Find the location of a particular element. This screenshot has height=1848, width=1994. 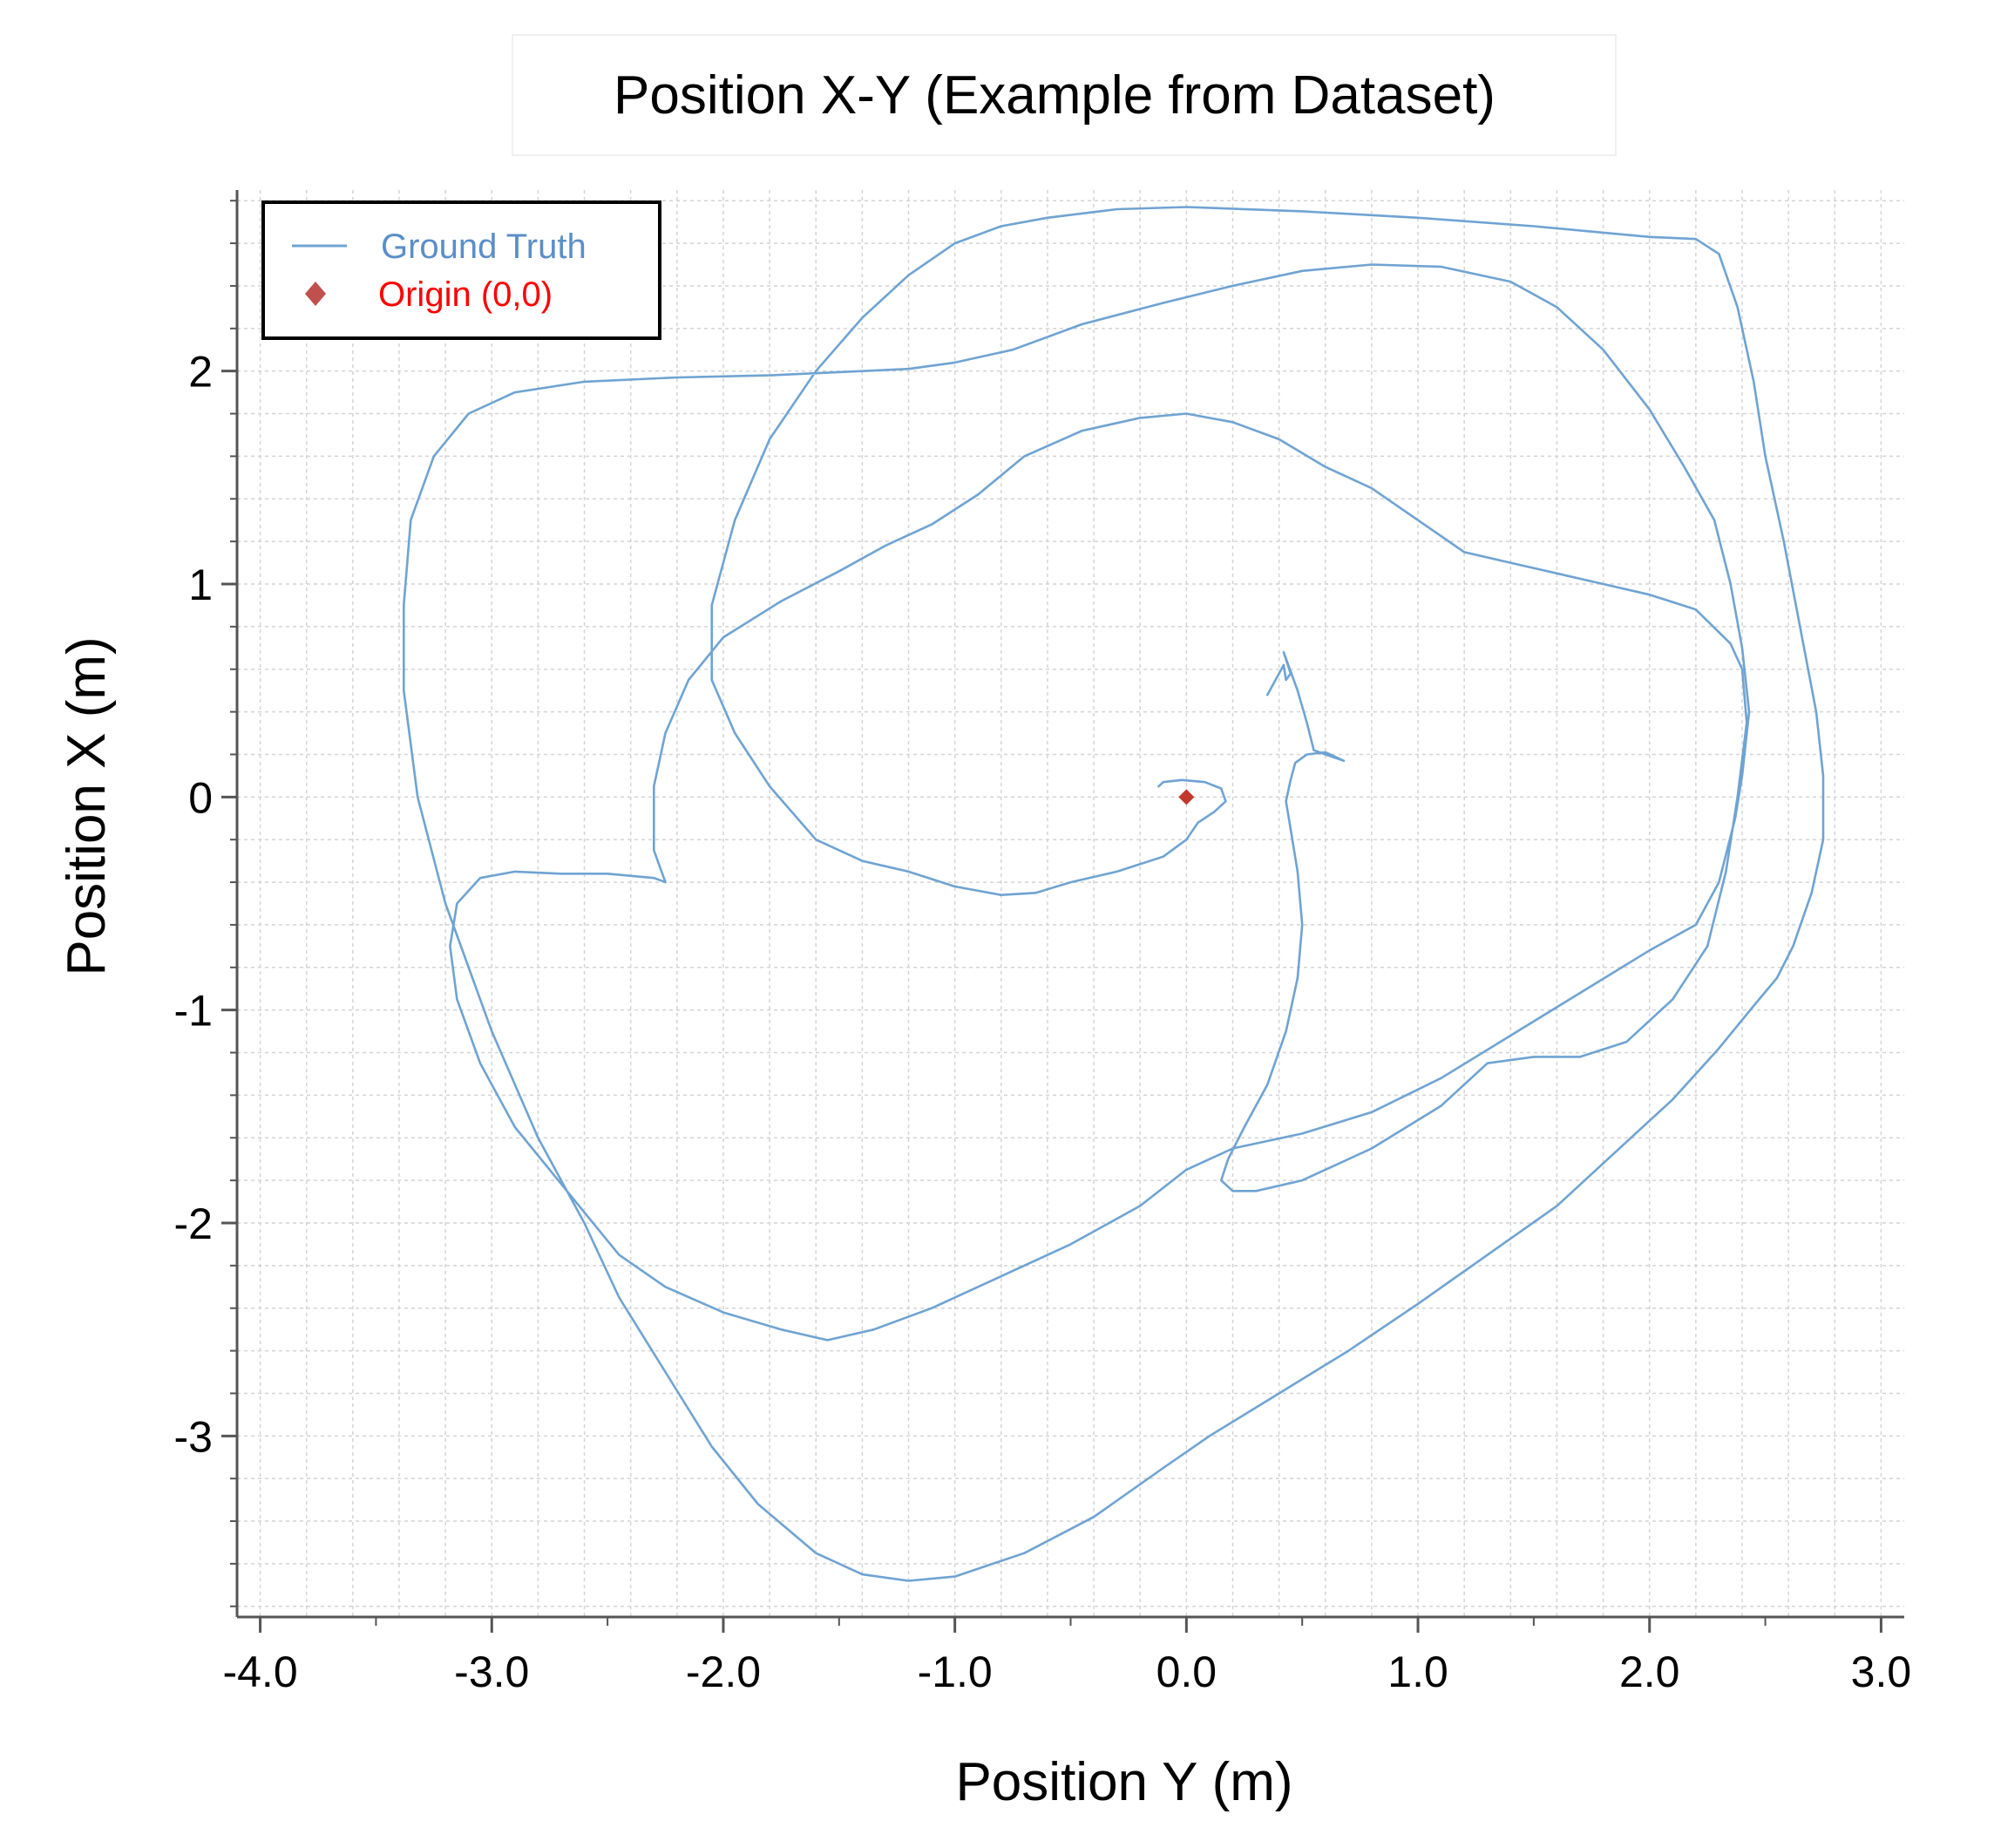

y-tick-label: 0 is located at coordinates (200, 797).